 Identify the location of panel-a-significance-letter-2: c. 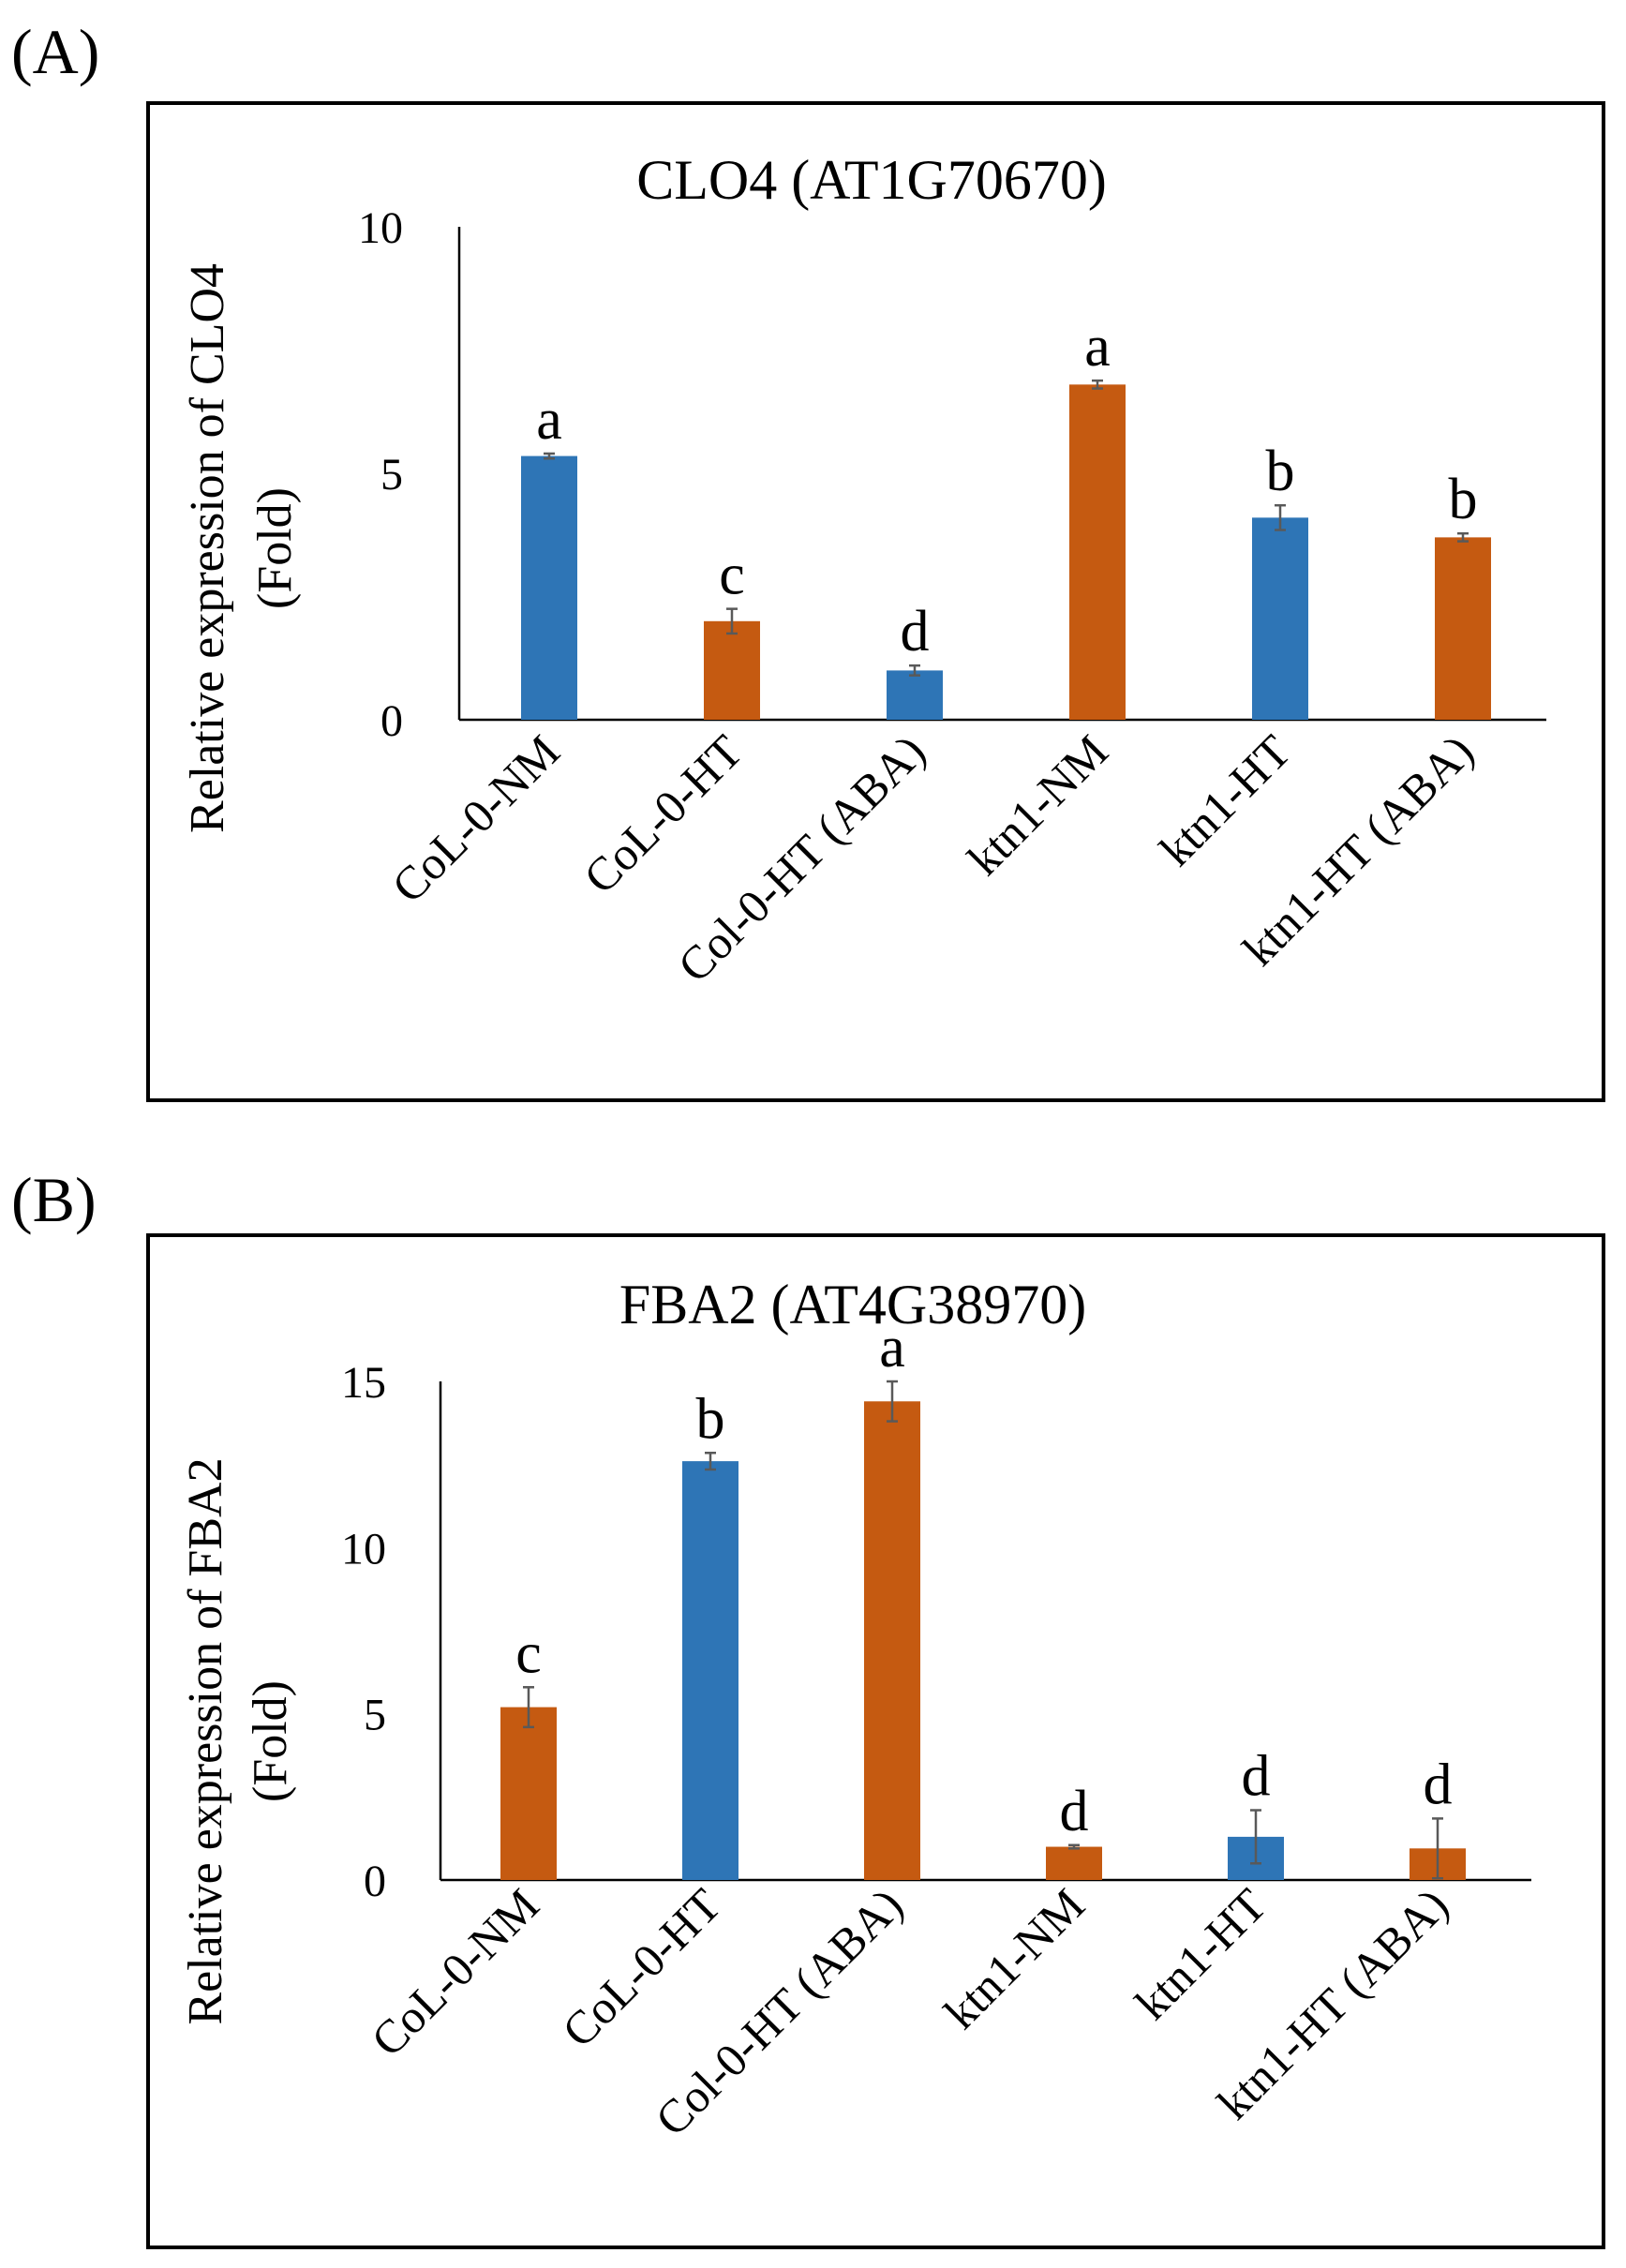
(732, 575).